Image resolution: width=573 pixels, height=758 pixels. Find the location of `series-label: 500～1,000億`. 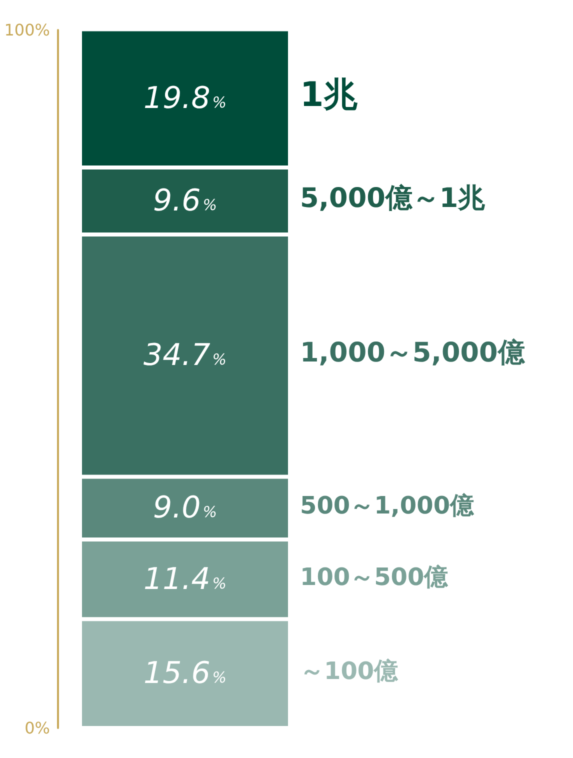

series-label: 500～1,000億 is located at coordinates (388, 506).